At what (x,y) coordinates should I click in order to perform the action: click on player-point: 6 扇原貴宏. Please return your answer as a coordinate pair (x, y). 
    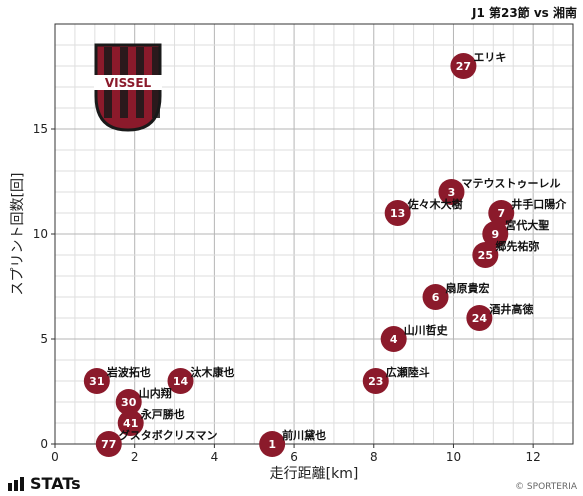
    Looking at the image, I should click on (456, 295).